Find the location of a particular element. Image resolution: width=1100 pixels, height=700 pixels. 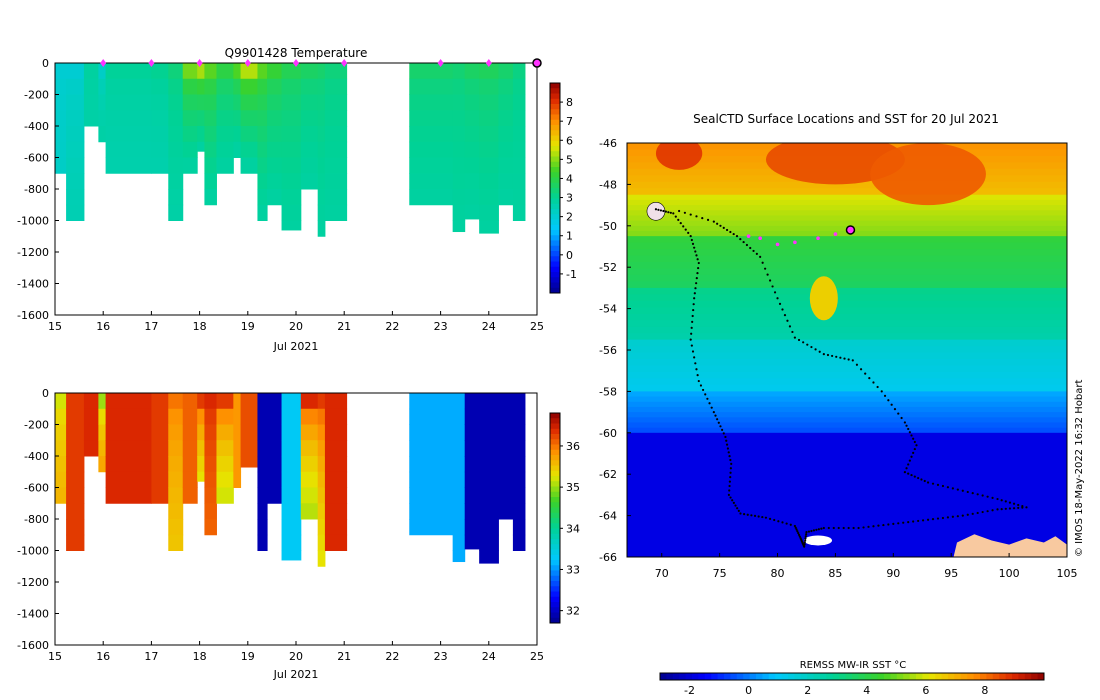

colorbar-tick-label: 2 is located at coordinates (807, 690).